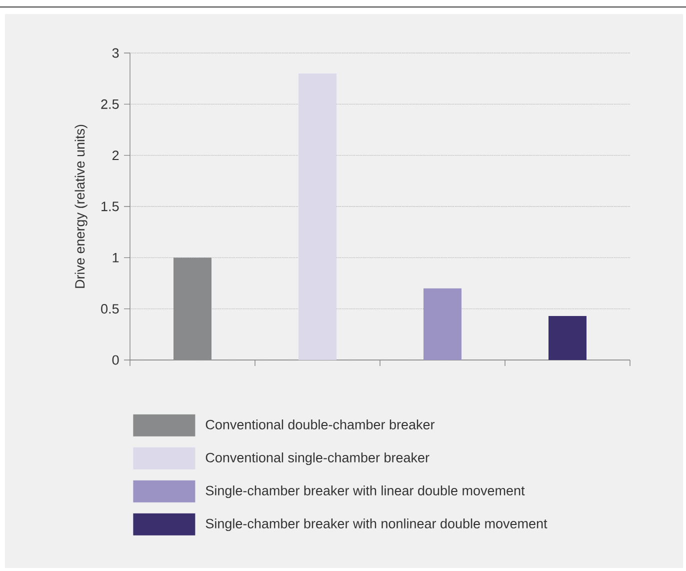  What do you see at coordinates (115, 155) in the screenshot?
I see `y-tick-label: 2` at bounding box center [115, 155].